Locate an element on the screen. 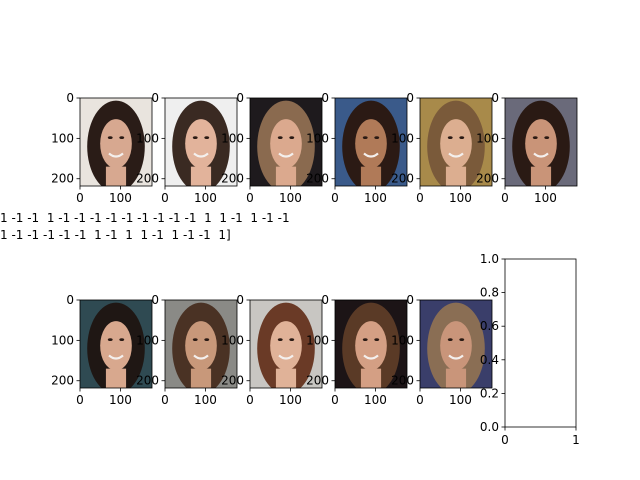  subplot-12: 0.0 0.2 0.4 0.6 0.8 1.0 0 1 is located at coordinates (530, 349).